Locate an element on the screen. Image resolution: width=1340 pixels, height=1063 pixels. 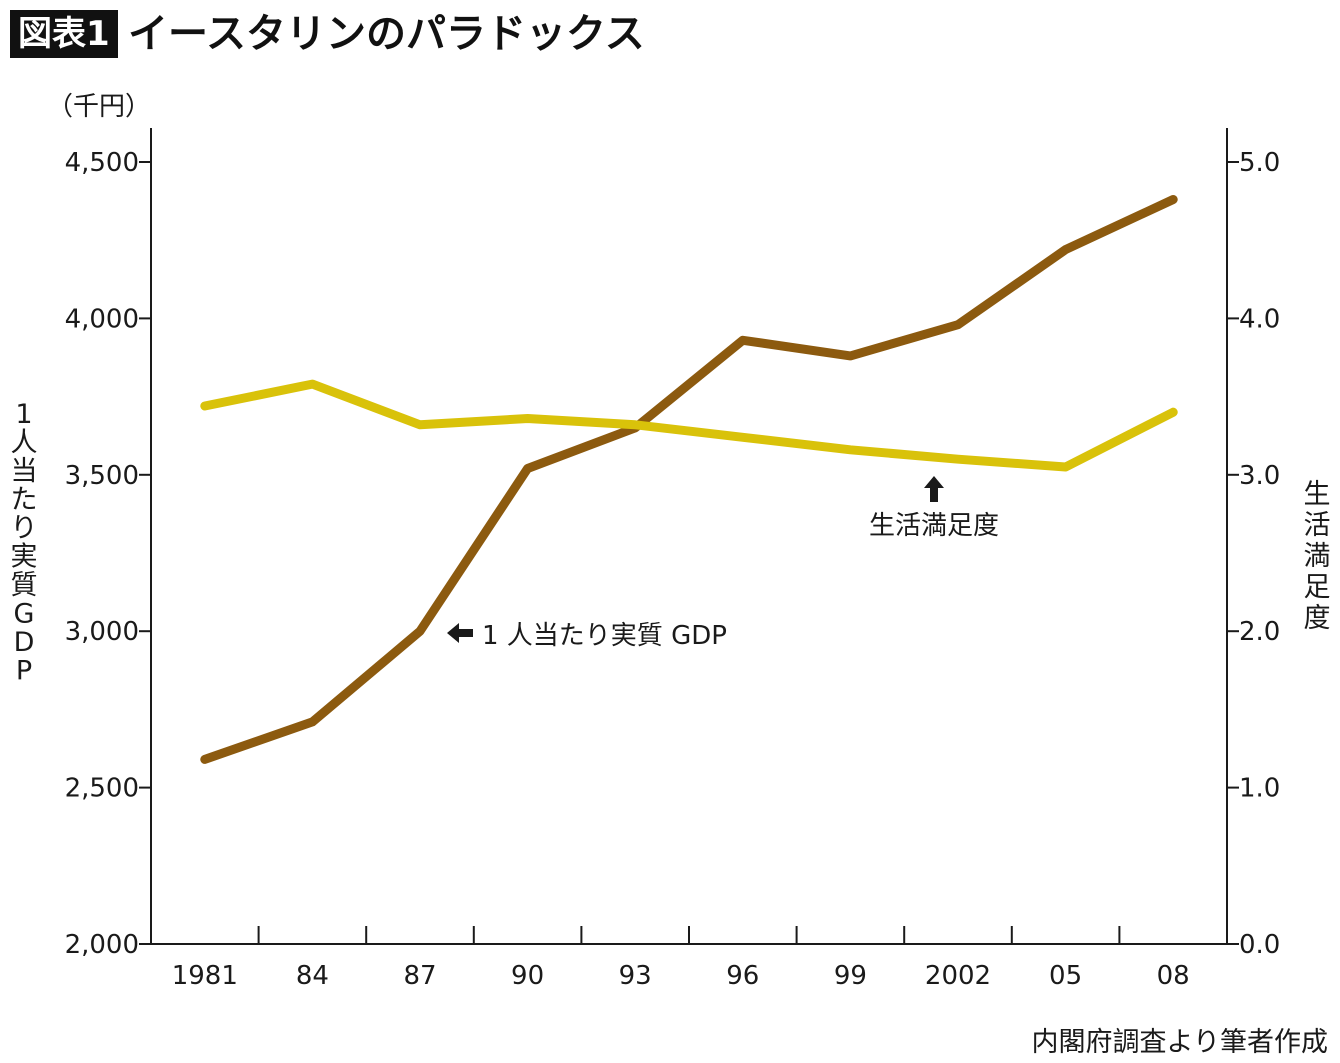
left-axis-title: 1 人当たり実質 G D P is located at coordinates (24, 543).